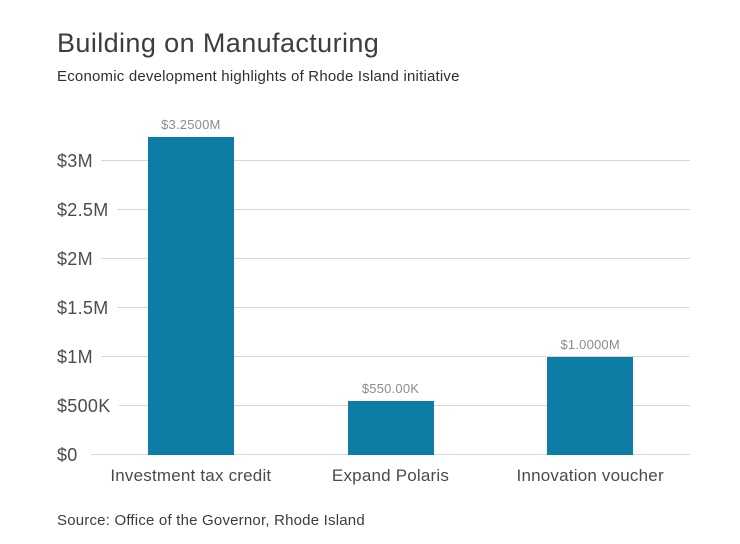  I want to click on y-axis-tick-label: $1.5M, so click(87, 308).